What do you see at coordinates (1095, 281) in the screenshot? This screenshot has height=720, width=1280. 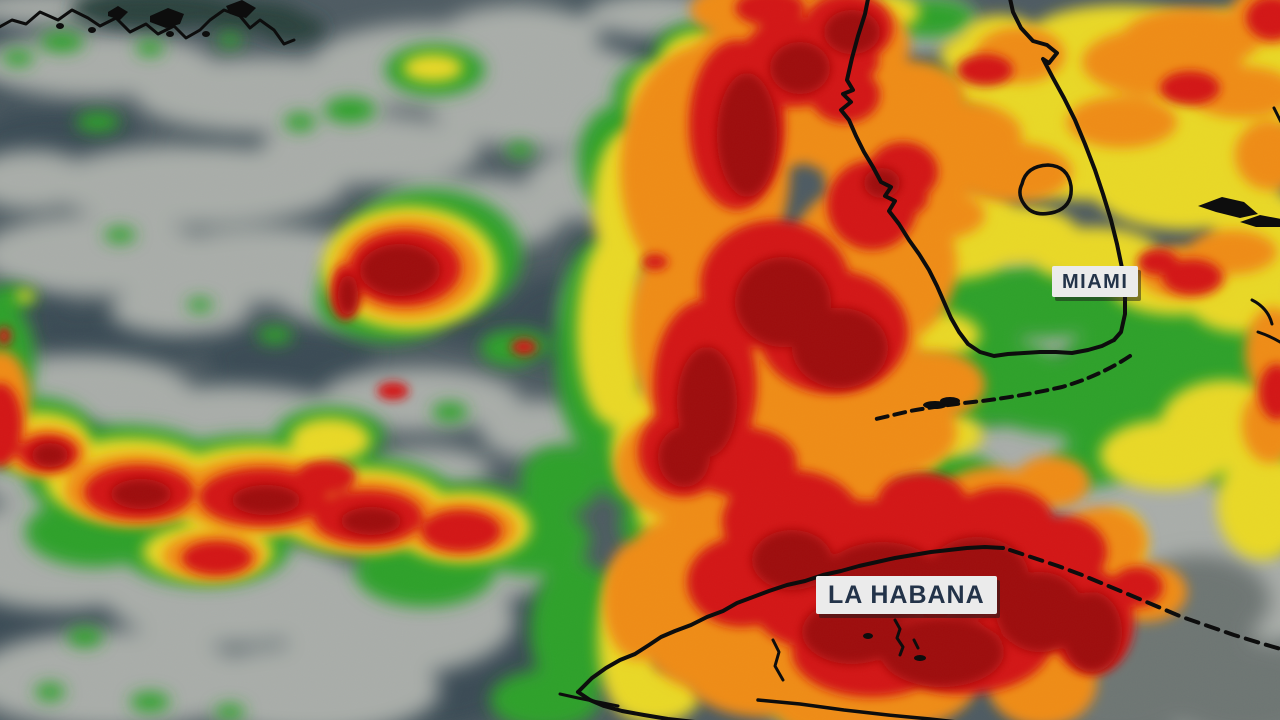 I see `city-label-miami: MIAMI` at bounding box center [1095, 281].